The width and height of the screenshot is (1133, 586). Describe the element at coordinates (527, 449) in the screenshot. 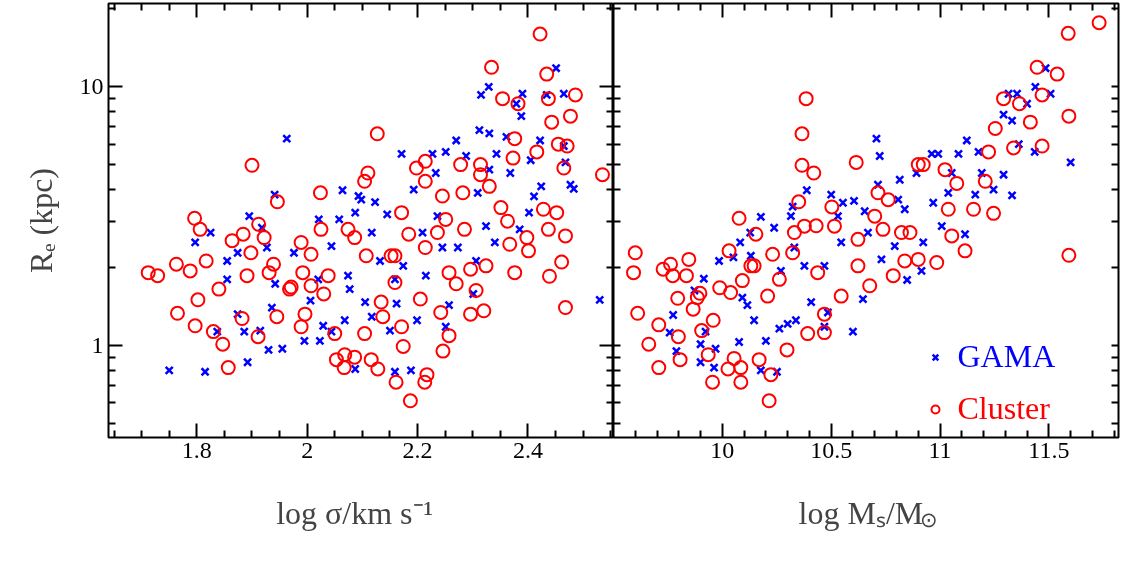

I see `x-tick-label: 2.4` at that location.